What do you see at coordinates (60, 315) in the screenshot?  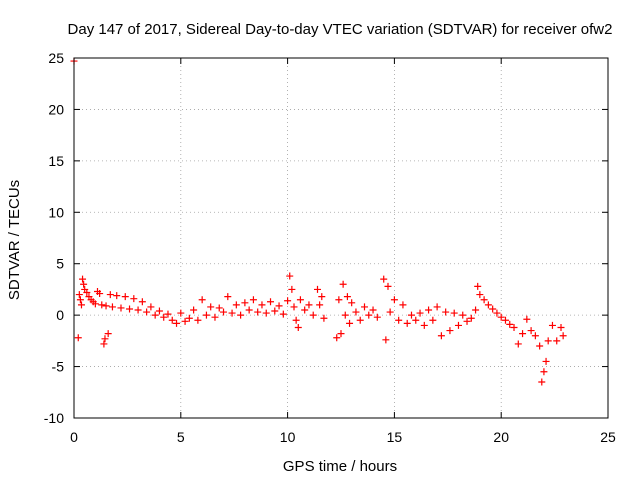 I see `y-tick-label: 0` at bounding box center [60, 315].